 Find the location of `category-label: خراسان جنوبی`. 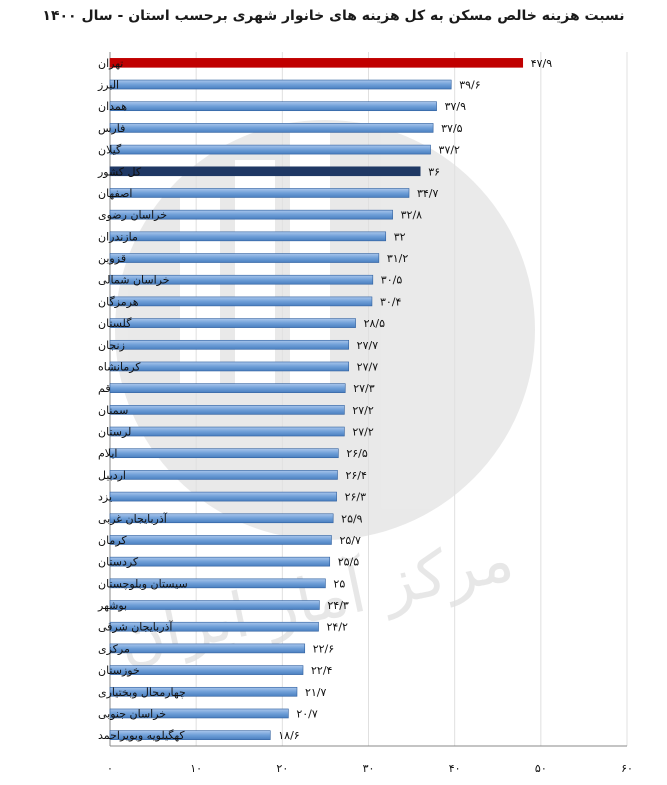

category-label: خراسان جنوبی is located at coordinates (132, 713).